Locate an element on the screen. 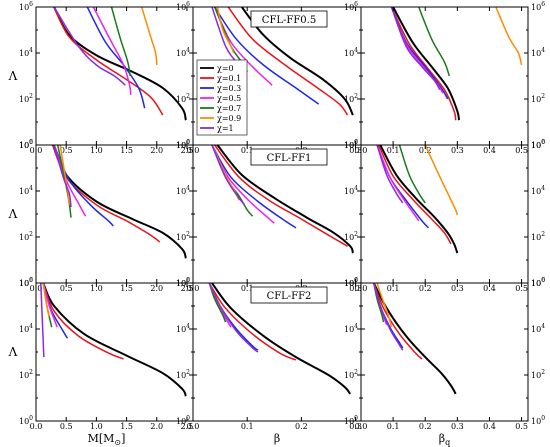  legend-label: χ=0.9 is located at coordinates (229, 118).